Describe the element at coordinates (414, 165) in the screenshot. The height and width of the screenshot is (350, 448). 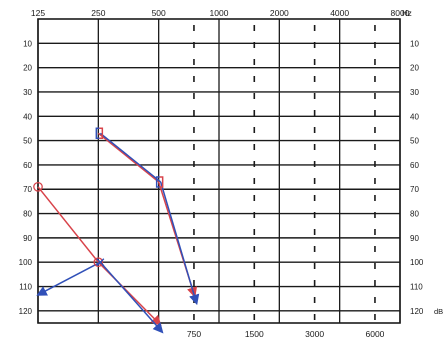
I see `right-db-label: 60` at that location.